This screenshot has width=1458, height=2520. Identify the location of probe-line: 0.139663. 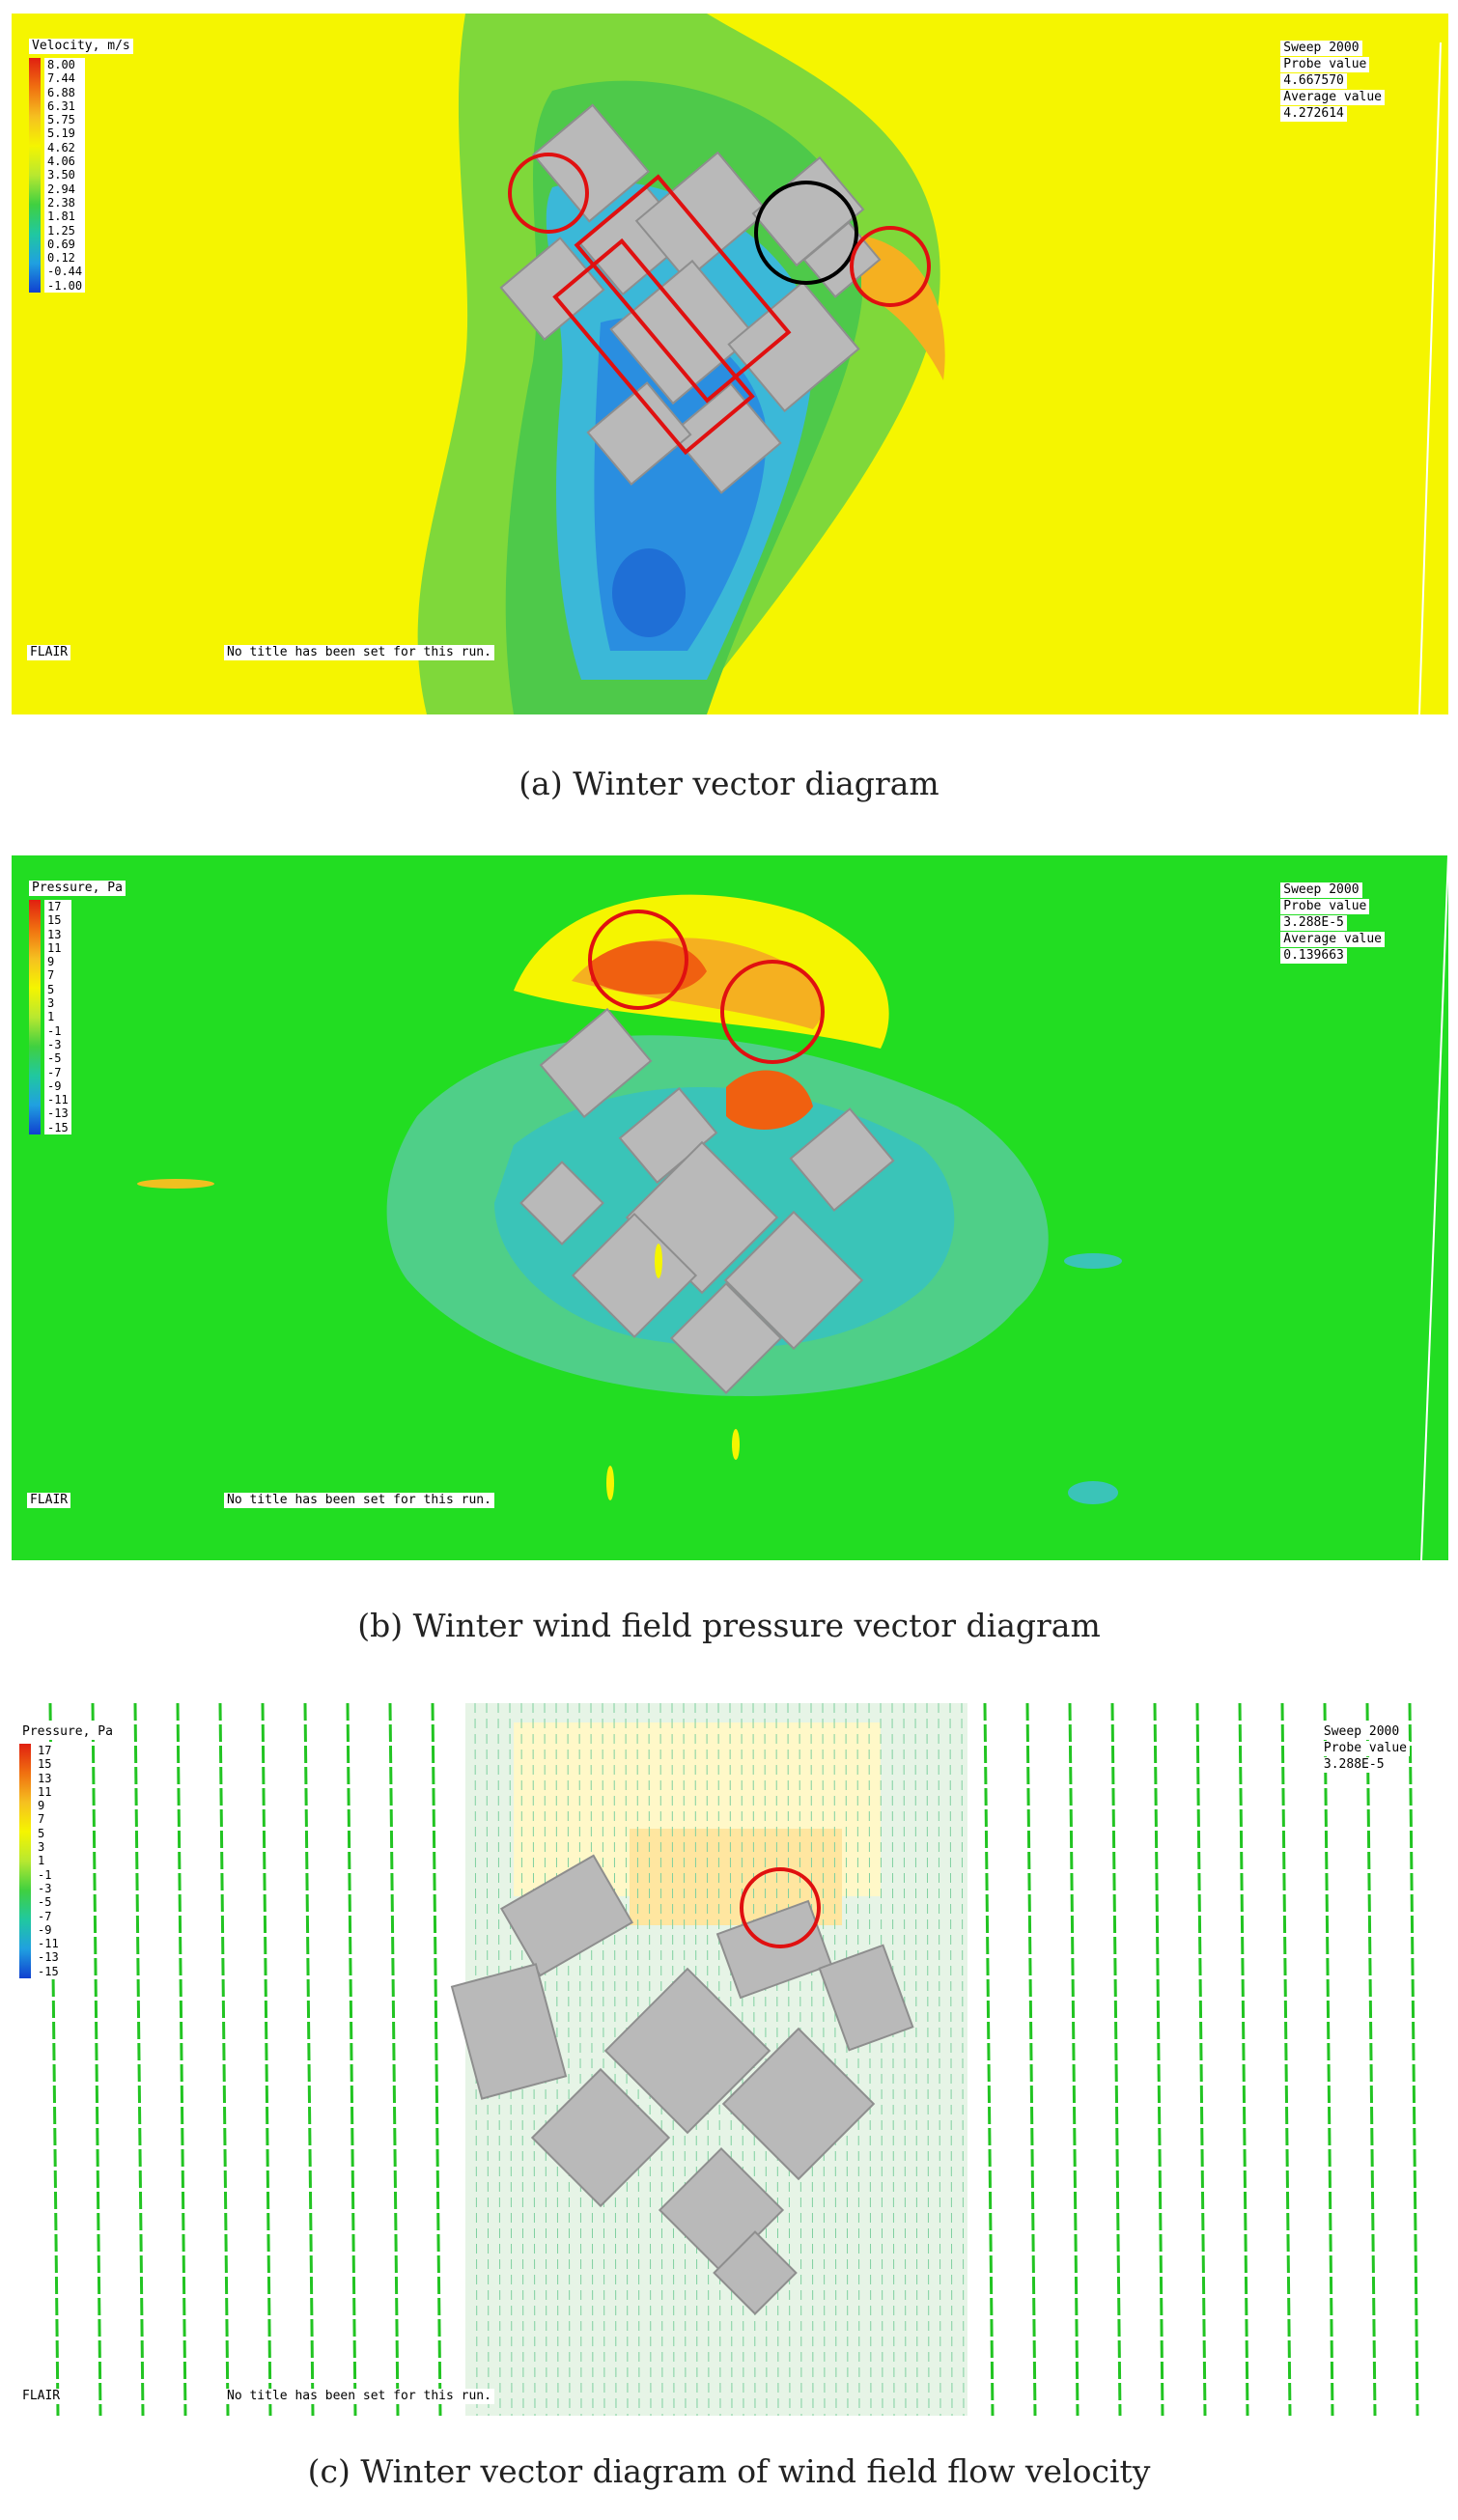
(1313, 956).